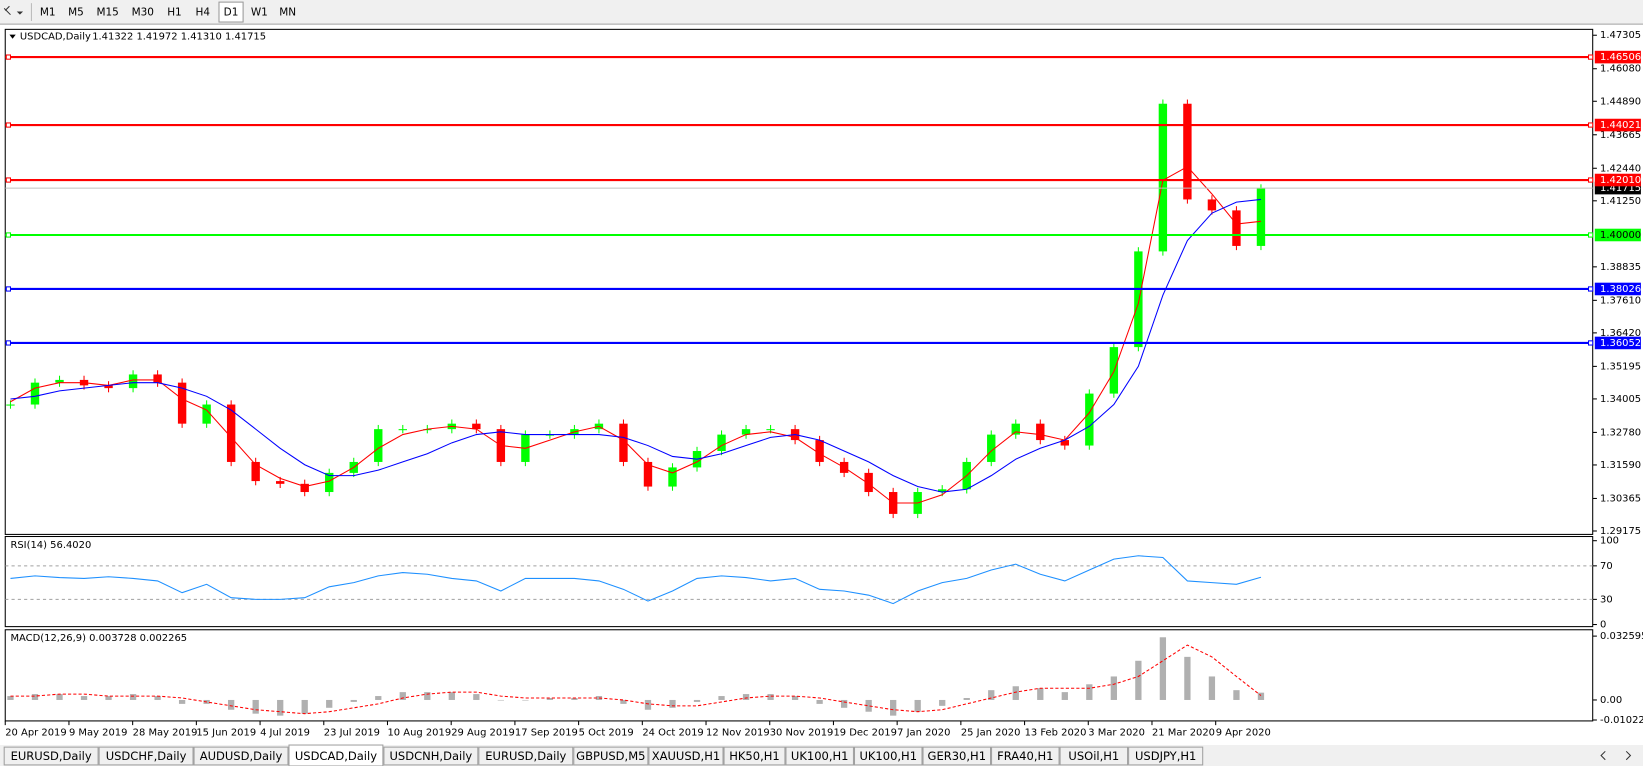 Image resolution: width=1643 pixels, height=766 pixels. What do you see at coordinates (336, 756) in the screenshot?
I see `tab-label: USDCAD,Daily` at bounding box center [336, 756].